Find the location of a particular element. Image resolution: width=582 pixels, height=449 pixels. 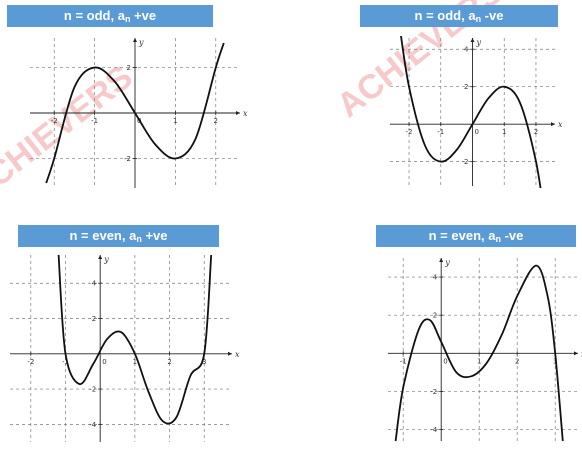

panel-title: n = odd, an -ve is located at coordinates (459, 16).